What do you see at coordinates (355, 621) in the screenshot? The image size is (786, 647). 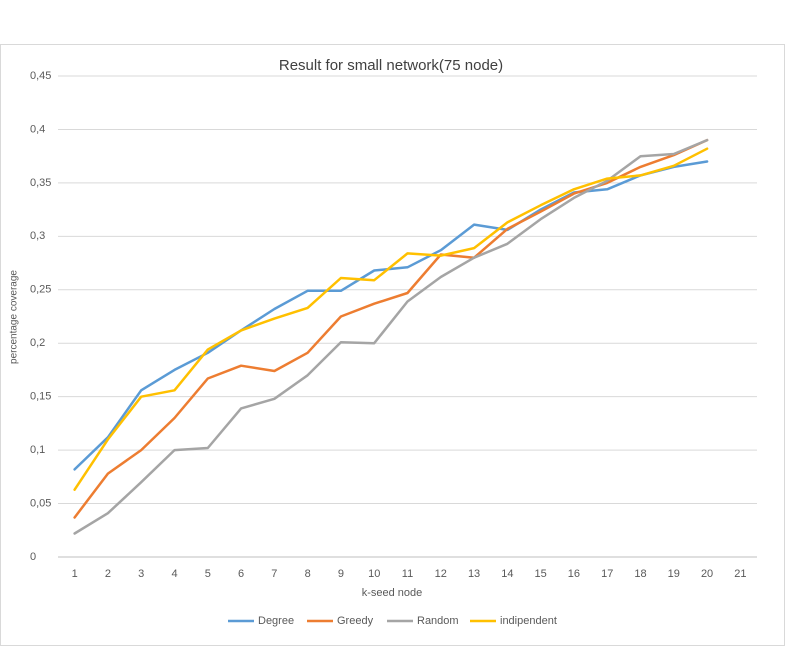 I see `legend-label: Greedy` at bounding box center [355, 621].